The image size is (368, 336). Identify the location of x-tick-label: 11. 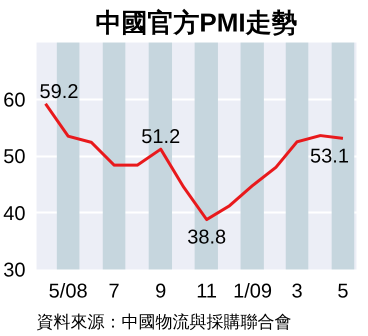
(207, 291).